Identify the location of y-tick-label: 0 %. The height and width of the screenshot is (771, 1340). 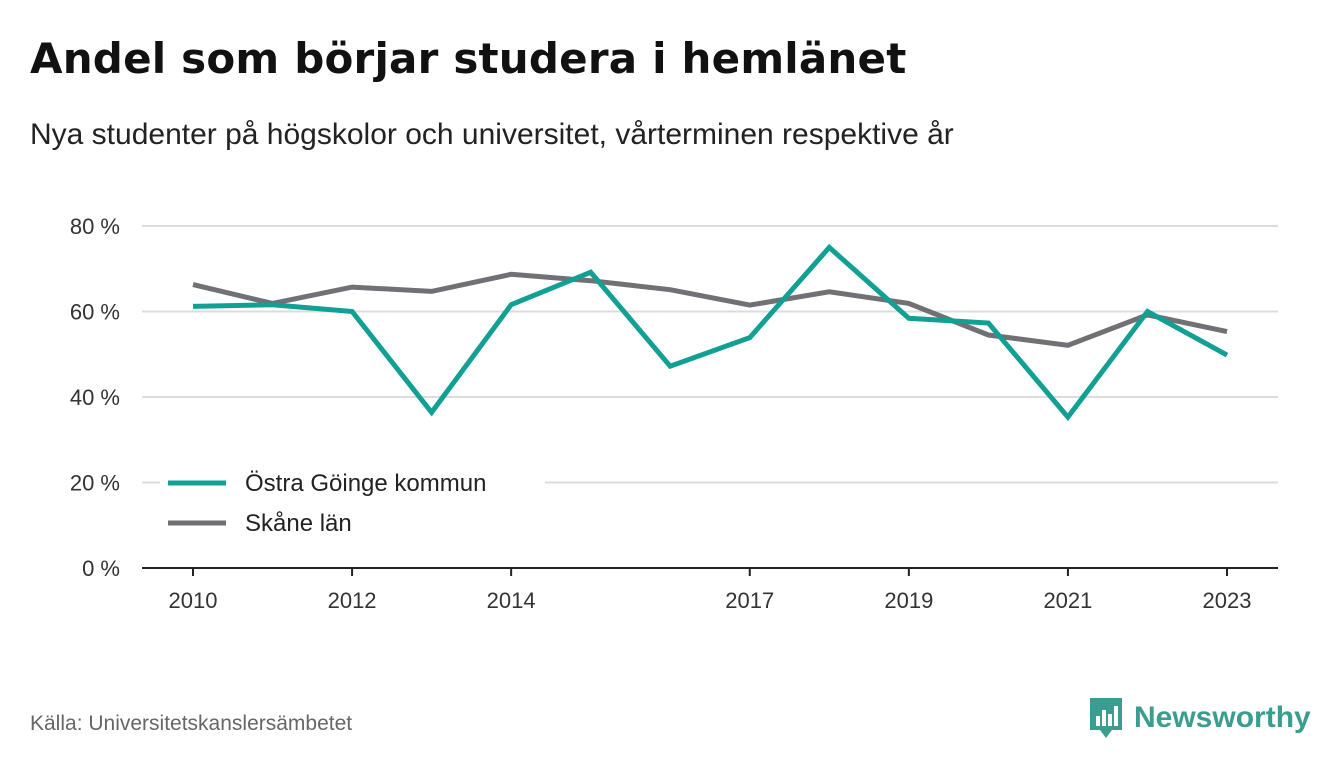
(101, 568).